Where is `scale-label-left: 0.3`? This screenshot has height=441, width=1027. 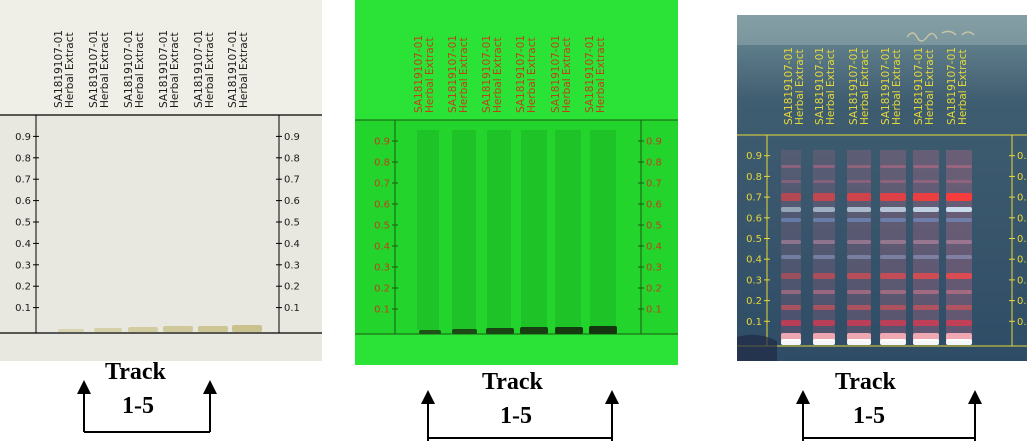 scale-label-left: 0.3 is located at coordinates (23, 265).